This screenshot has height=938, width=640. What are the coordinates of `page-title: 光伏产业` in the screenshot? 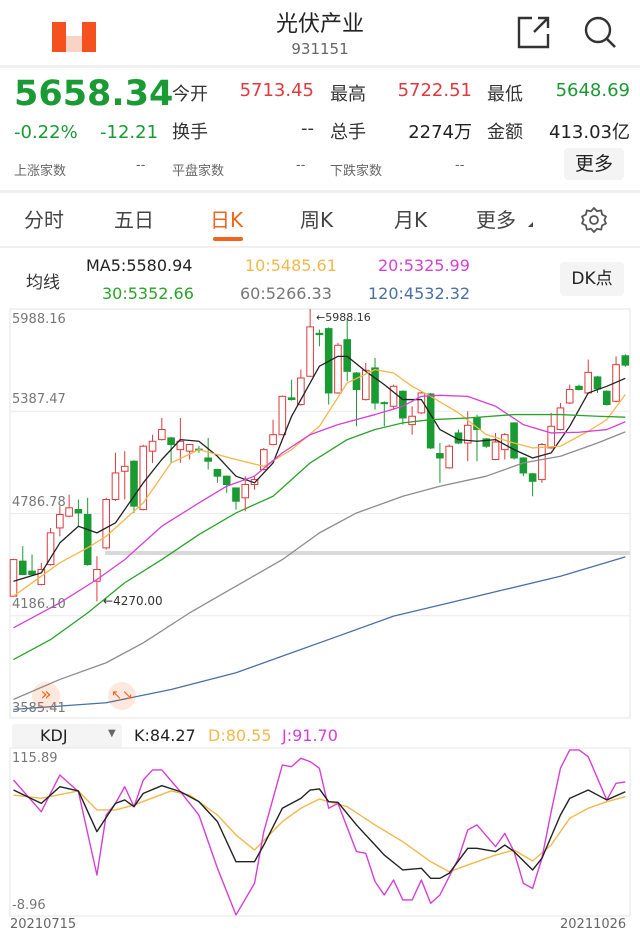 It's located at (319, 24).